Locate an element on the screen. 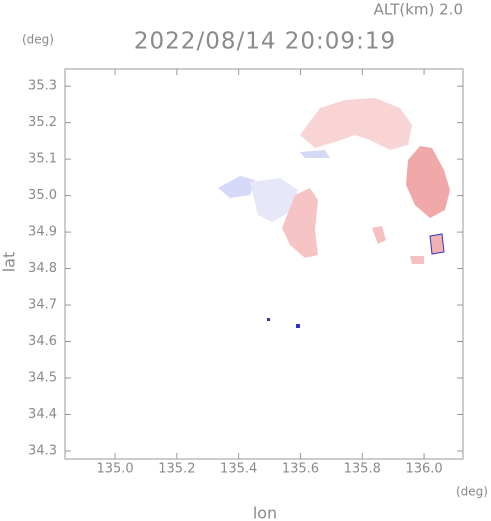 The height and width of the screenshot is (521, 491). x-tick-label: 135.6 is located at coordinates (300, 469).